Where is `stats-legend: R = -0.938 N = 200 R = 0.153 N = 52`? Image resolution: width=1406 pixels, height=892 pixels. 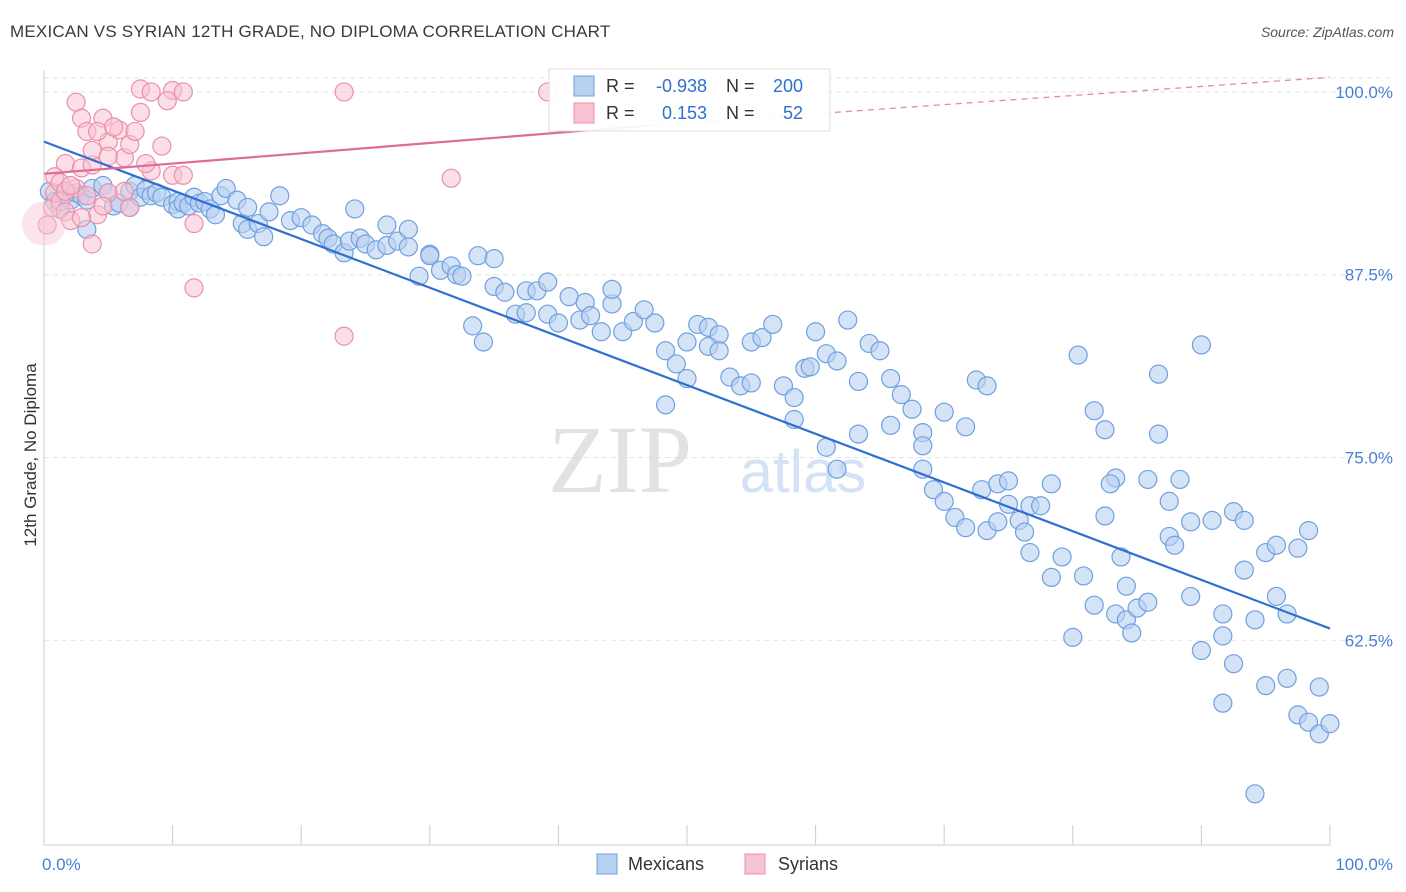
stats-legend: R = -0.938 N = 200 R = 0.153 N = 52 is located at coordinates (689, 100).